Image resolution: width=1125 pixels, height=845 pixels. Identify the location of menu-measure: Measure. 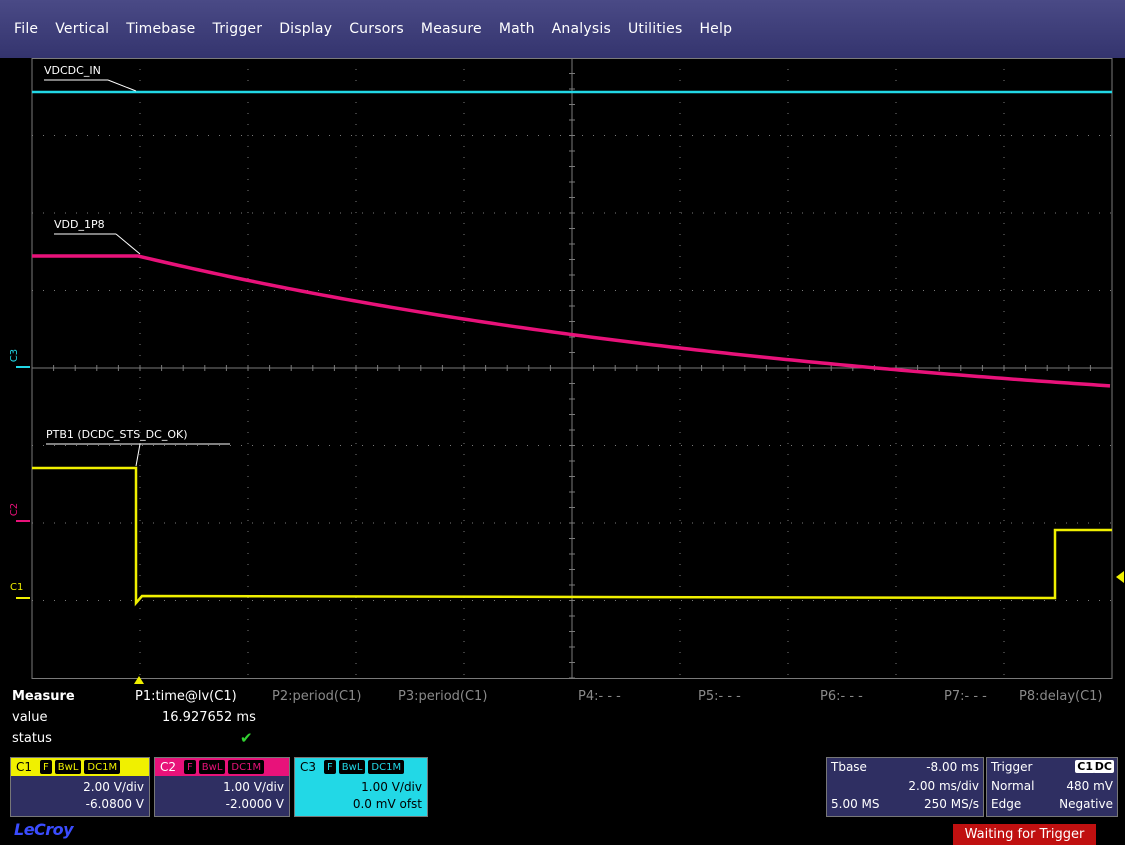
(451, 29).